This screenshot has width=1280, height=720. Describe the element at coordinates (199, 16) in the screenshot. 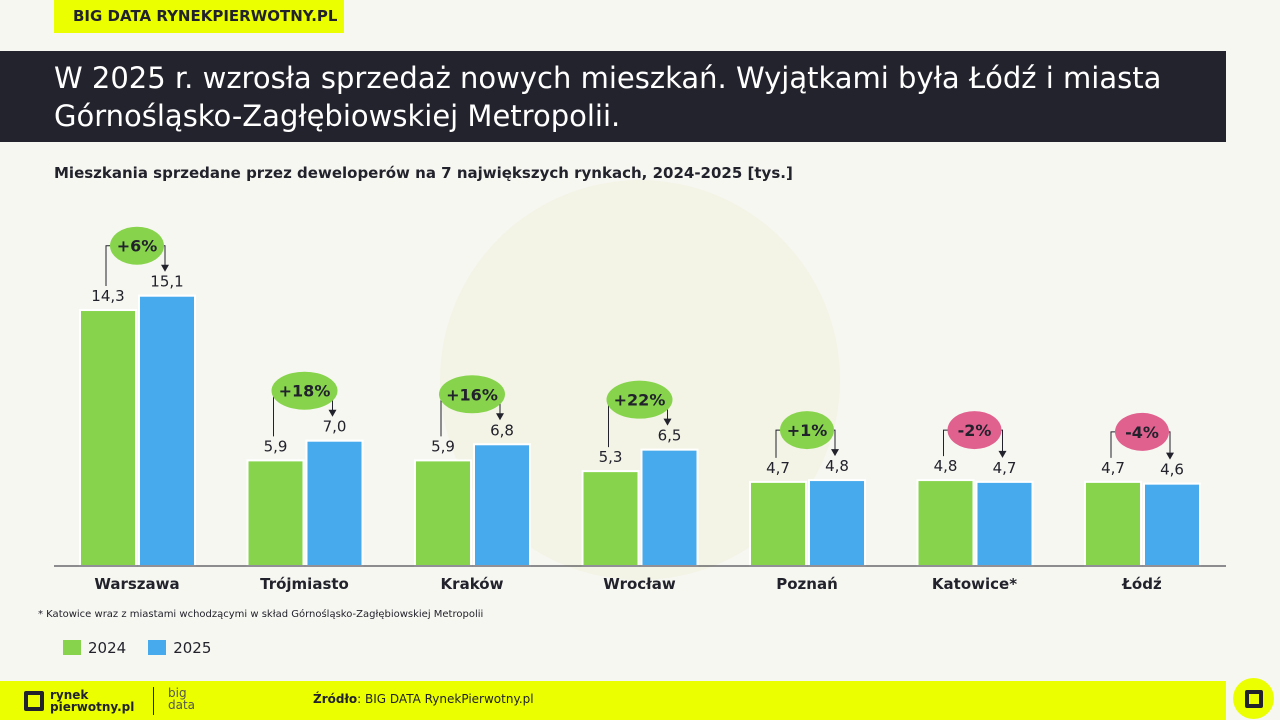

I see `header-tag: BIG DATA RYNEKPIERWOTNY.PL` at that location.